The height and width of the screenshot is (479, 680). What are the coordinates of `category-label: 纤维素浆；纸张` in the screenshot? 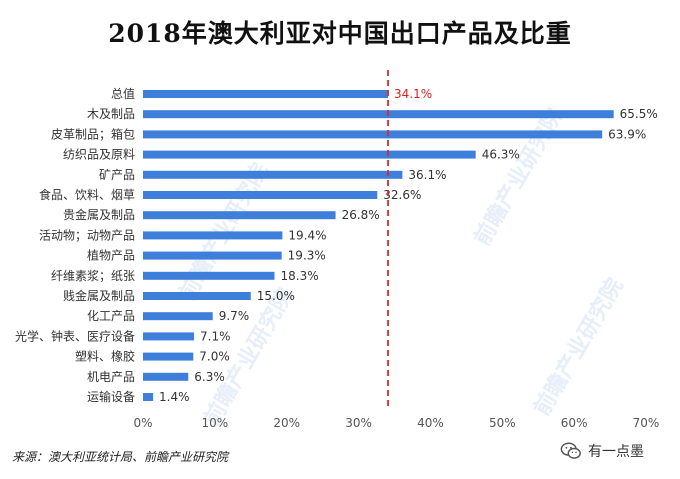 It's located at (93, 275).